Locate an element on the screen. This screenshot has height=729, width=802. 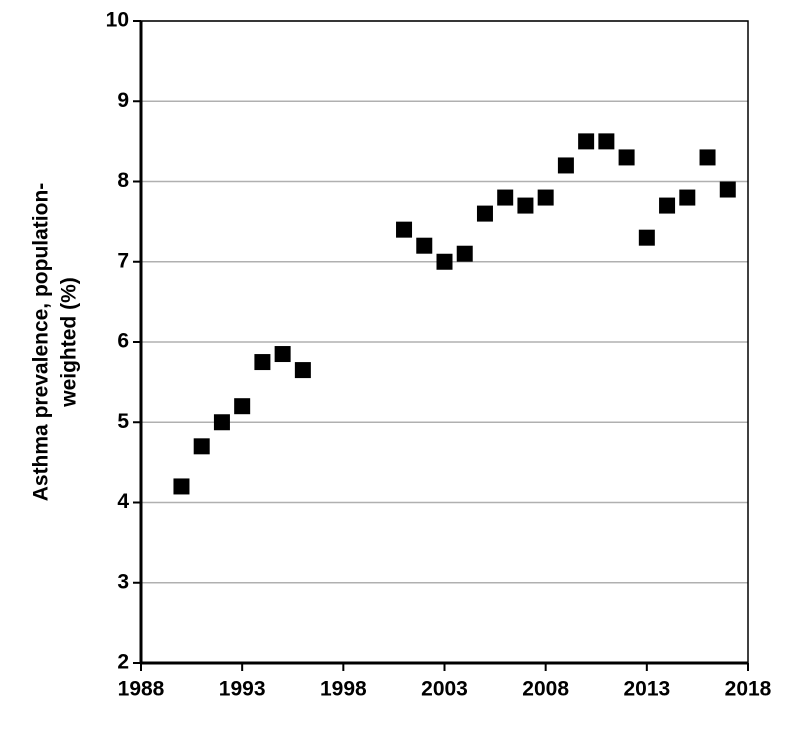
y-tick-label: 7 is located at coordinates (123, 260).